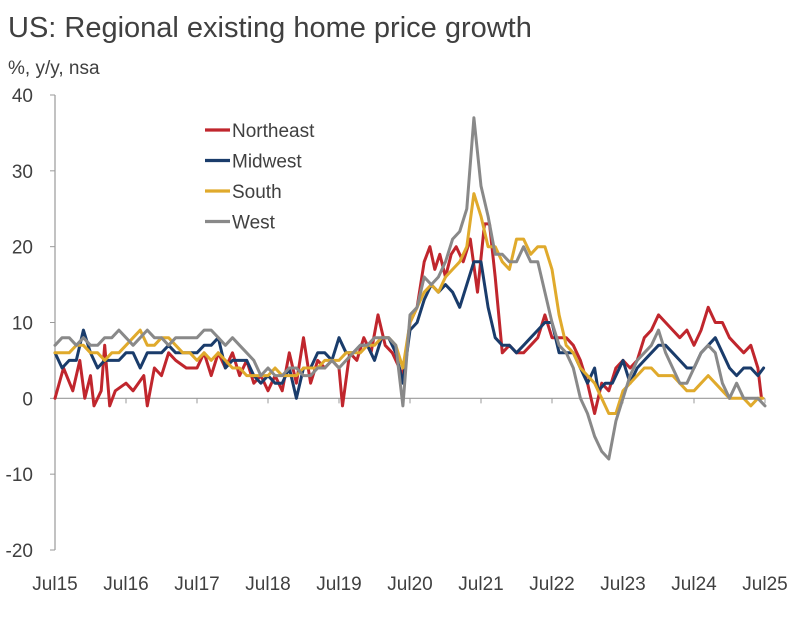  Describe the element at coordinates (19, 475) in the screenshot. I see `y-tick-label: -10` at that location.